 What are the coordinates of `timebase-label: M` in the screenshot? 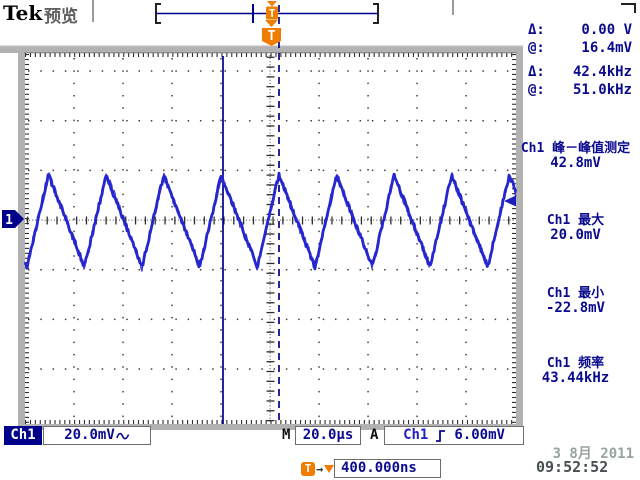 It's located at (286, 435).